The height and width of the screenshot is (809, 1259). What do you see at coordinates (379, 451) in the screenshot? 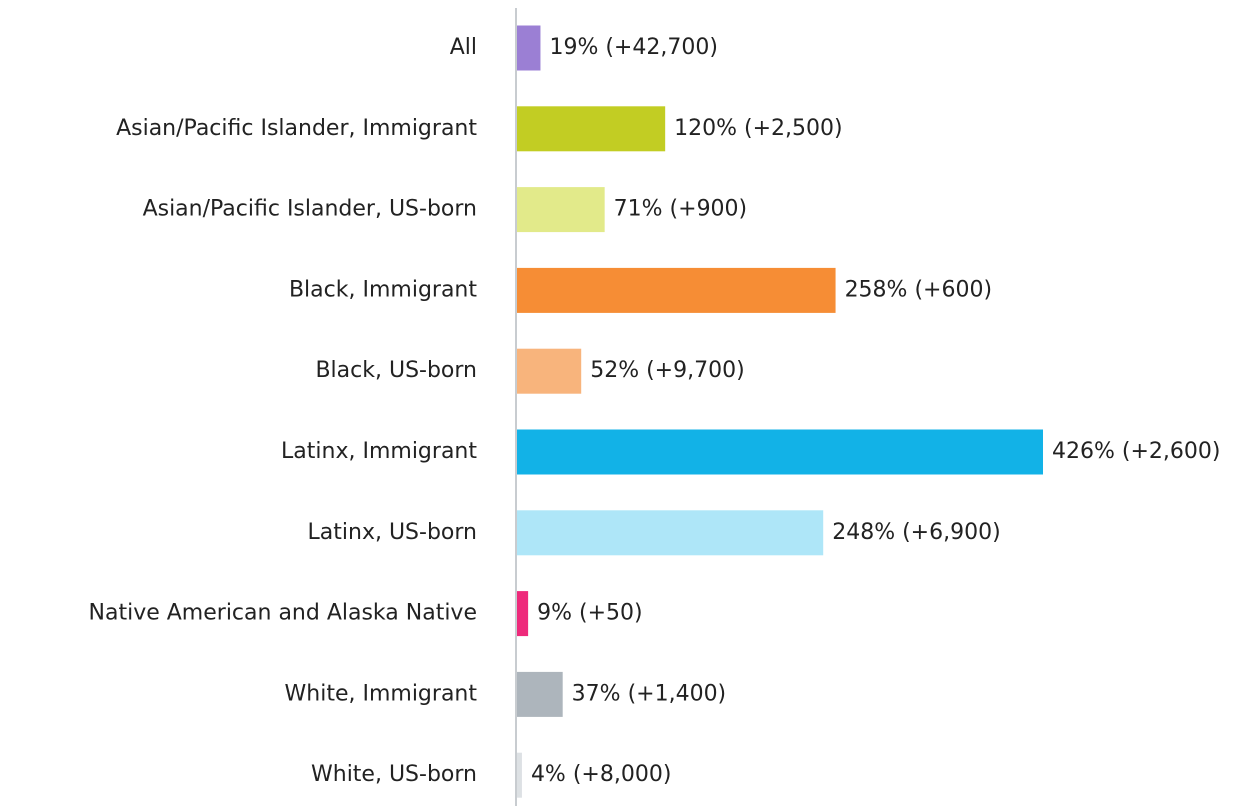
I see `category-label: Latinx, Immigrant` at bounding box center [379, 451].